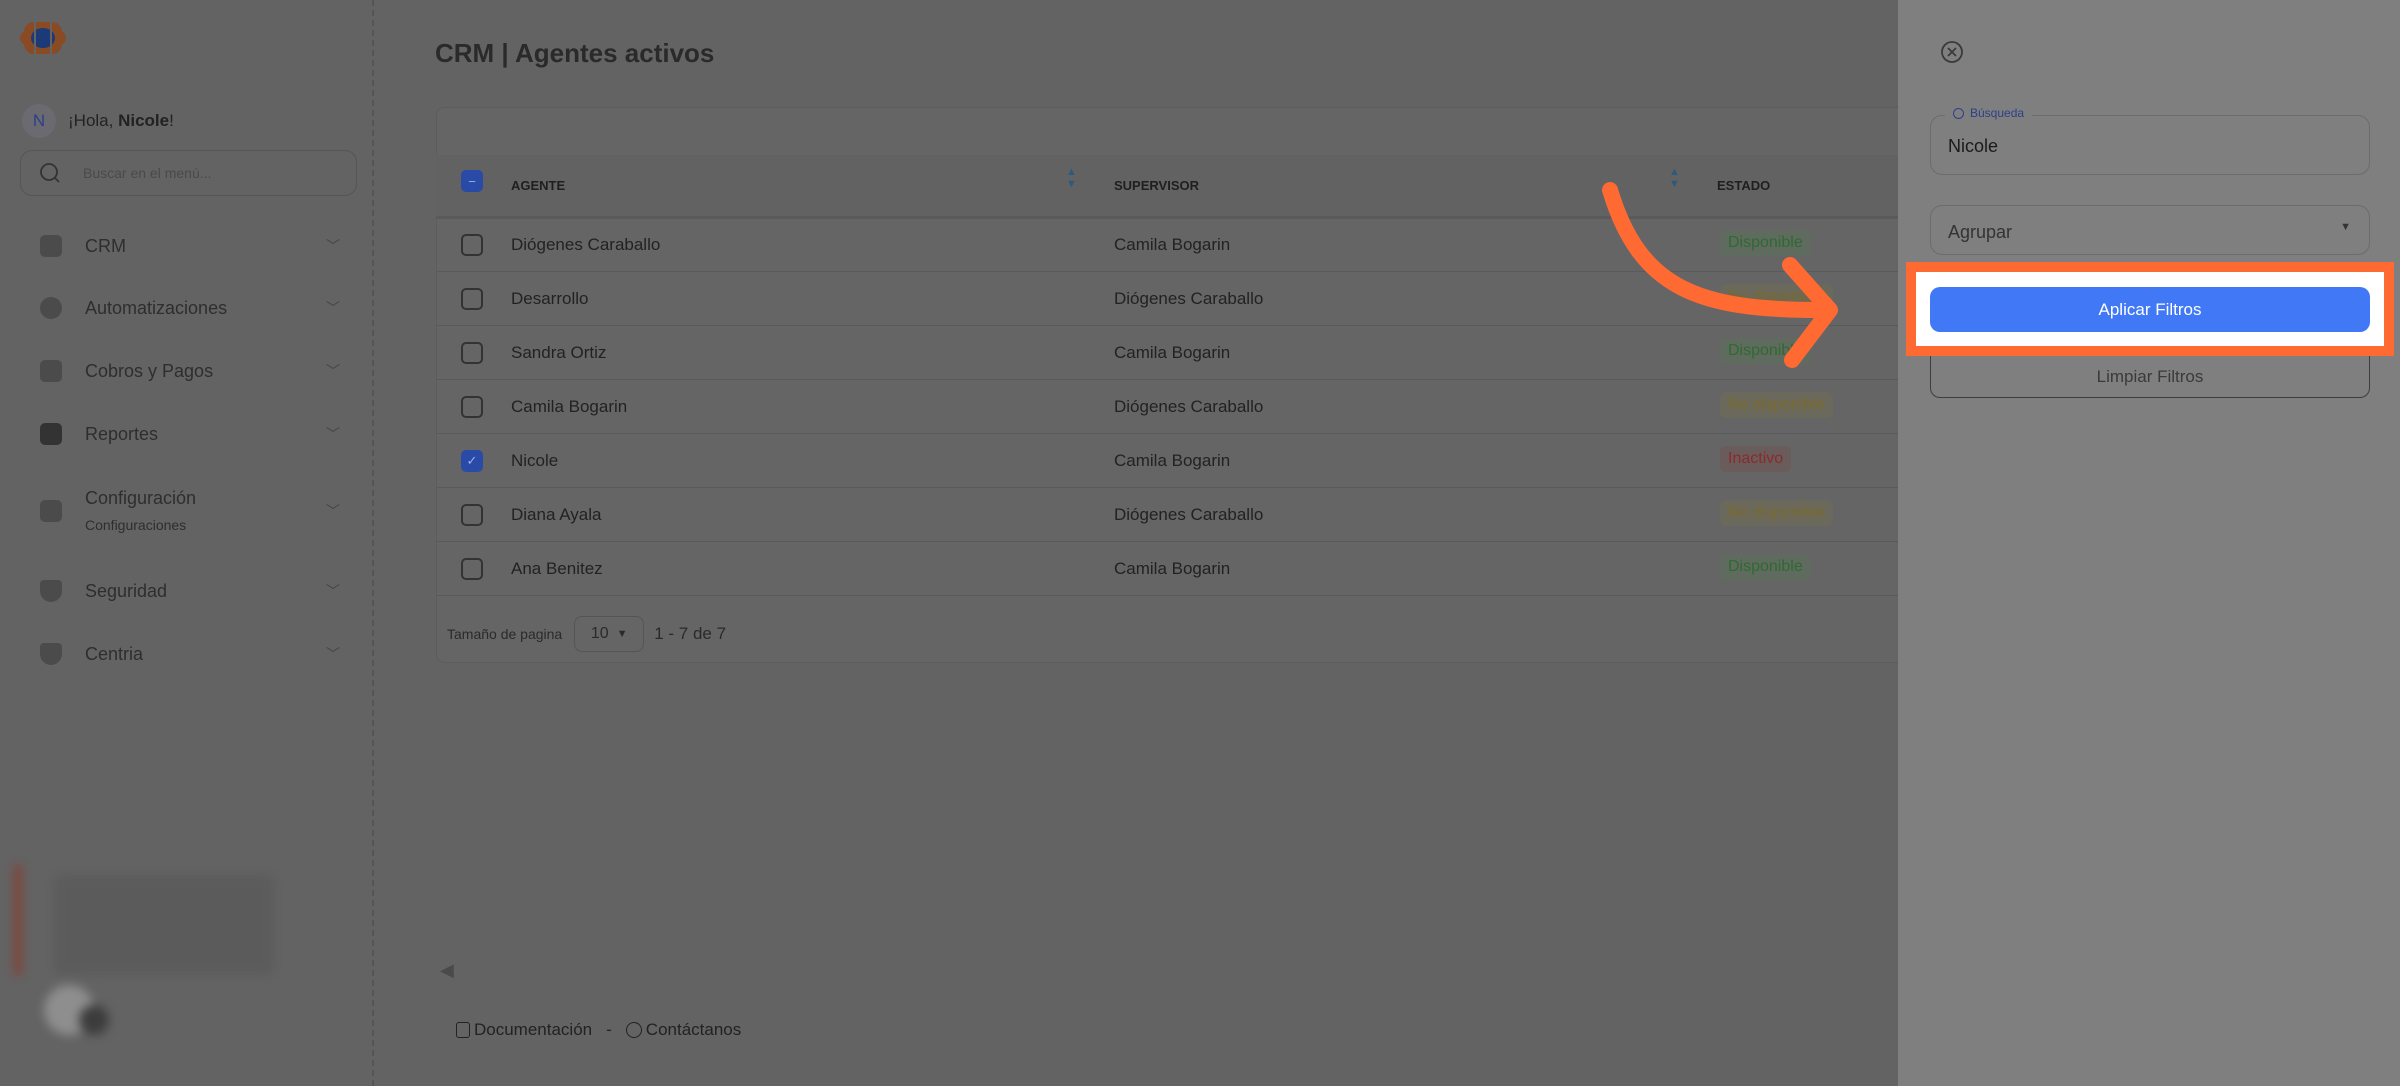  I want to click on select-all-checkbox: −, so click(472, 181).